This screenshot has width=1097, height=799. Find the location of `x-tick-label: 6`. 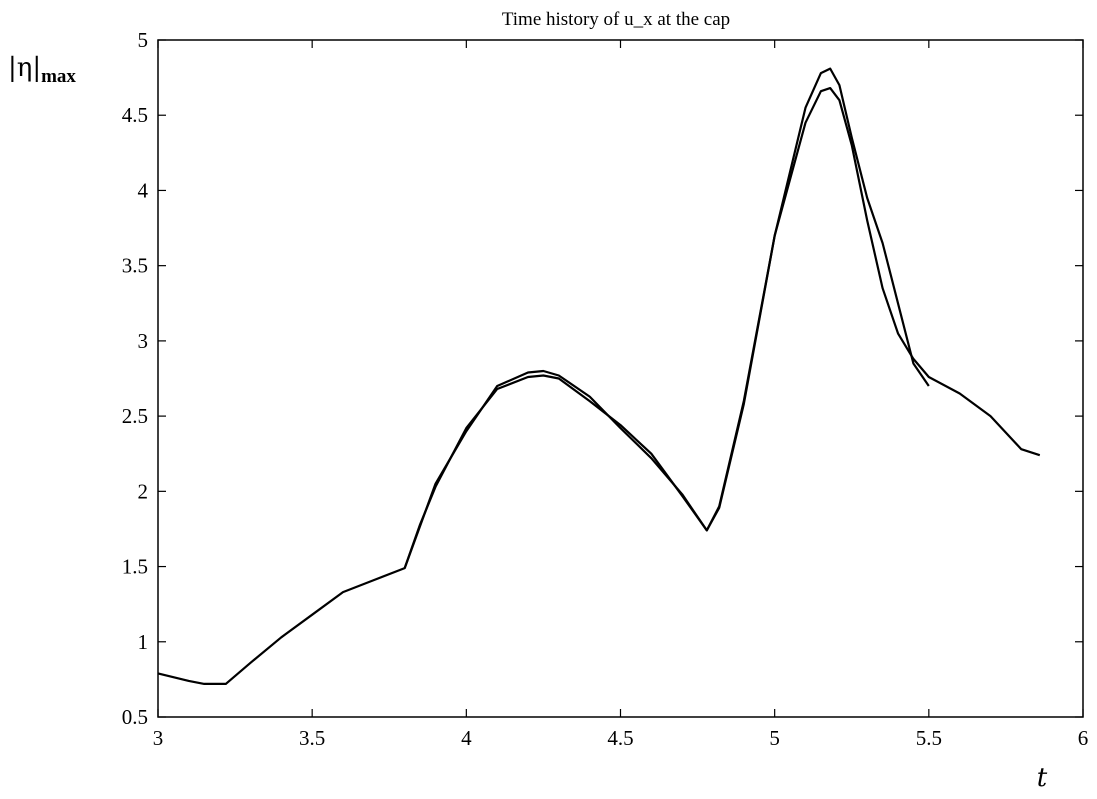

x-tick-label: 6 is located at coordinates (1083, 738).